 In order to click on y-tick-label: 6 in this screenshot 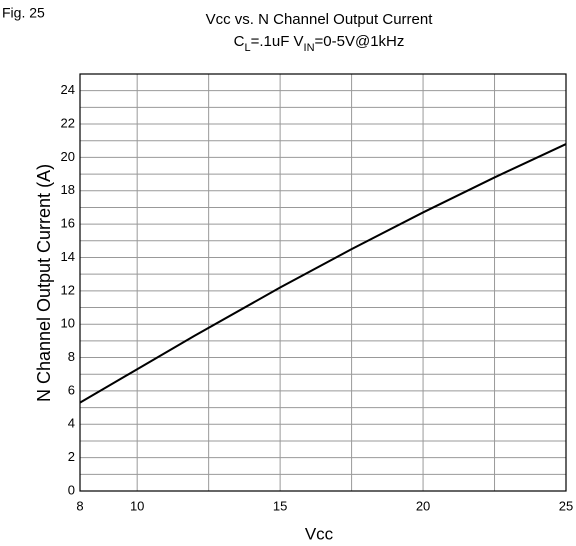, I will do `click(71, 389)`.